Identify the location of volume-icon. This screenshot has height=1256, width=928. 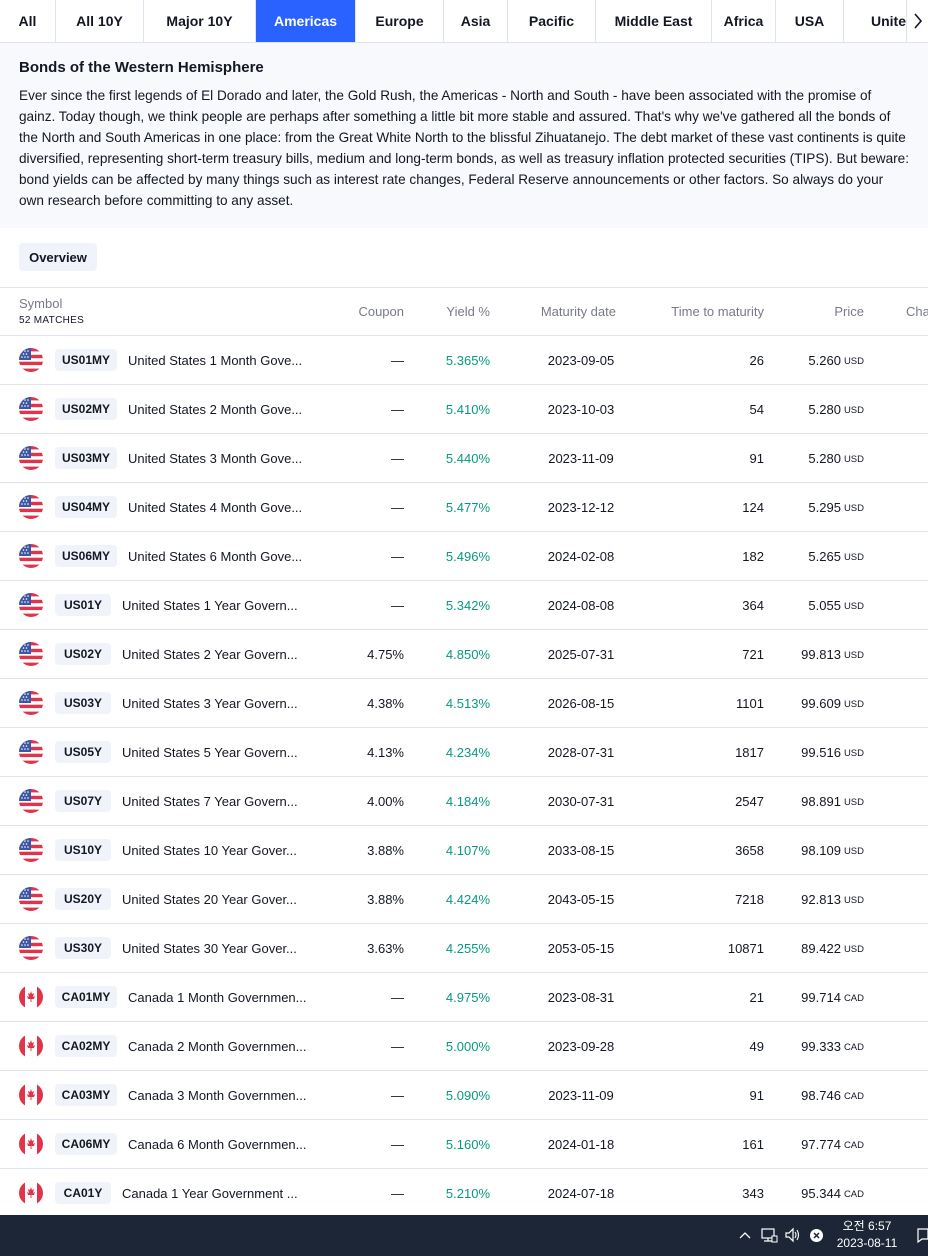
(793, 1235).